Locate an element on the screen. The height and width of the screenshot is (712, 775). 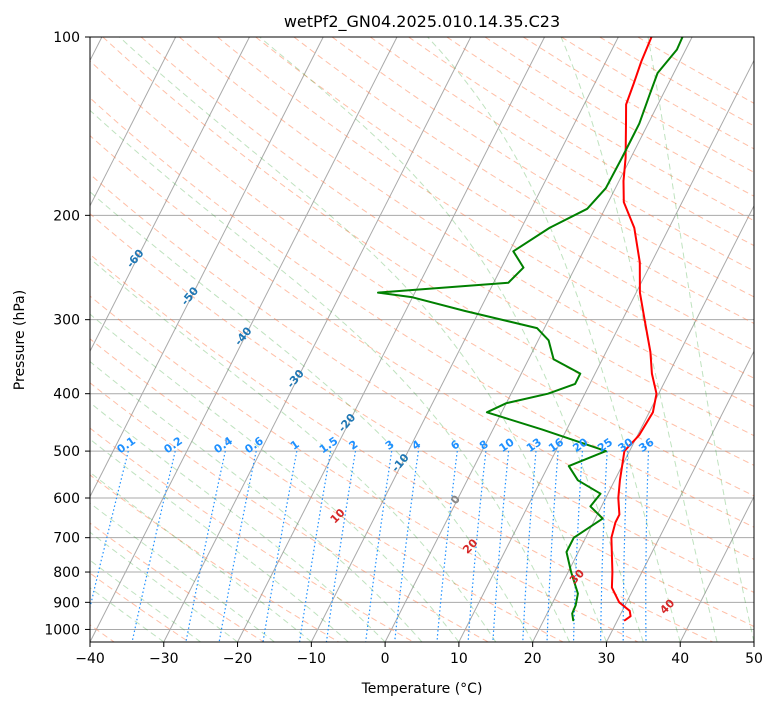
moist-adiabat-label: 20 is located at coordinates (470, 546).